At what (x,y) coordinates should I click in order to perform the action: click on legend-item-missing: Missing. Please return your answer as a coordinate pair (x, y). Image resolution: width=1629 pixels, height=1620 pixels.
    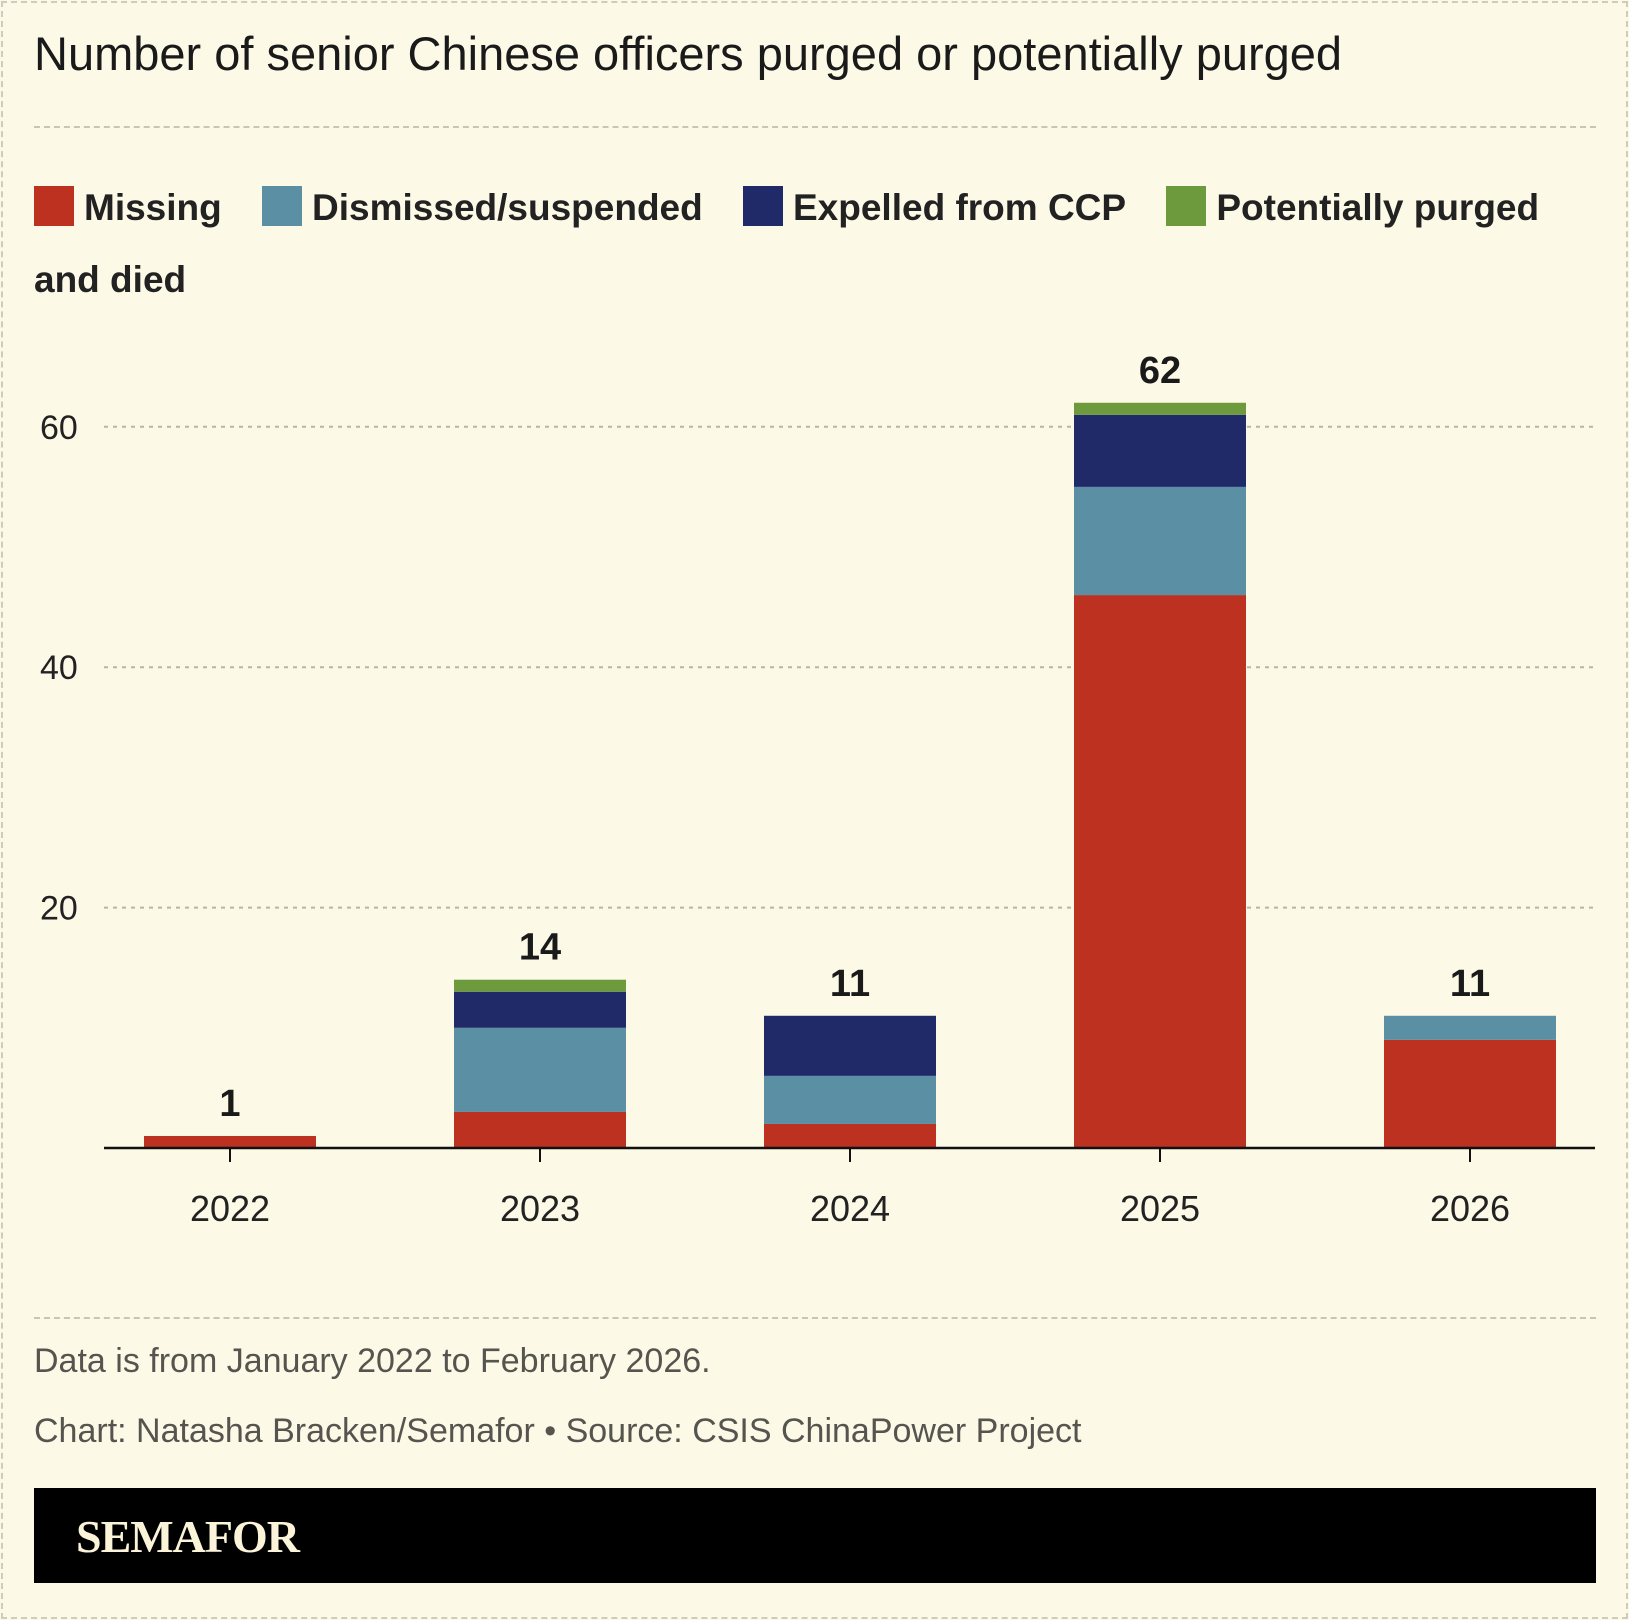
    Looking at the image, I should click on (128, 207).